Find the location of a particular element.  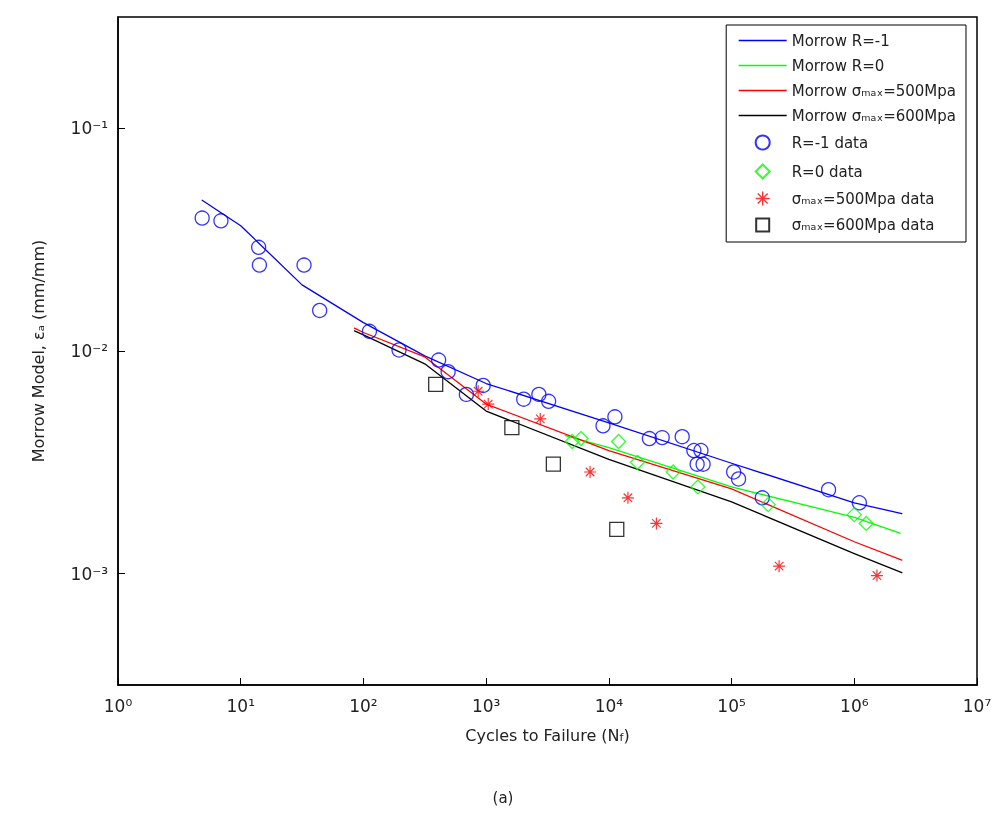

x-axis-title: Cycles to Failure (Nf) is located at coordinates (547, 735).